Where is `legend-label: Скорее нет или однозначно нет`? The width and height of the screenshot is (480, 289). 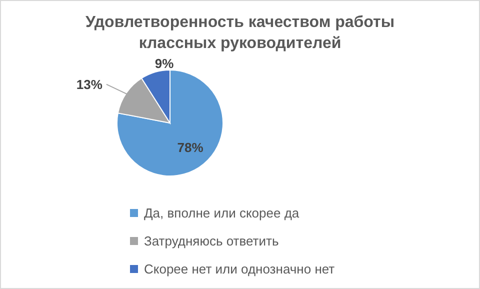 legend-label: Скорее нет или однозначно нет is located at coordinates (239, 269).